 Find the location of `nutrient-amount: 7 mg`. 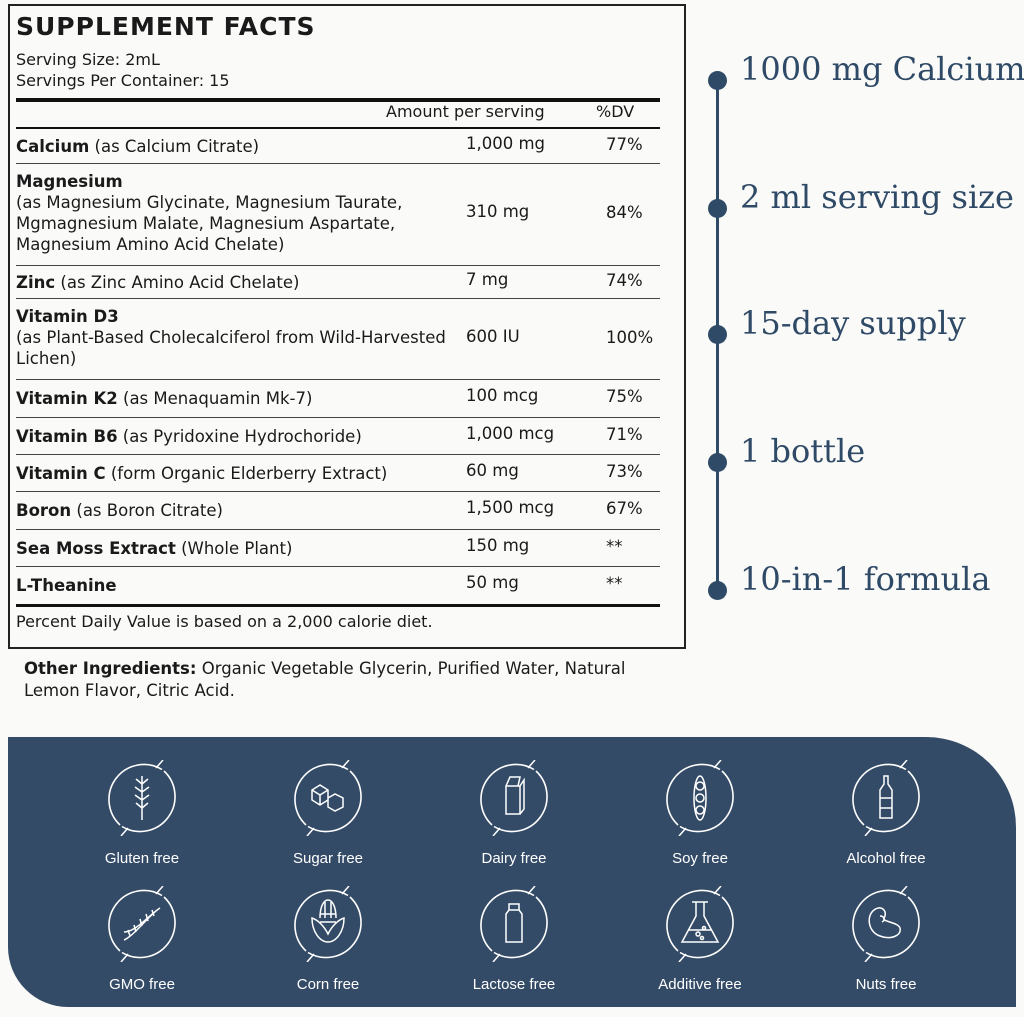

nutrient-amount: 7 mg is located at coordinates (487, 279).